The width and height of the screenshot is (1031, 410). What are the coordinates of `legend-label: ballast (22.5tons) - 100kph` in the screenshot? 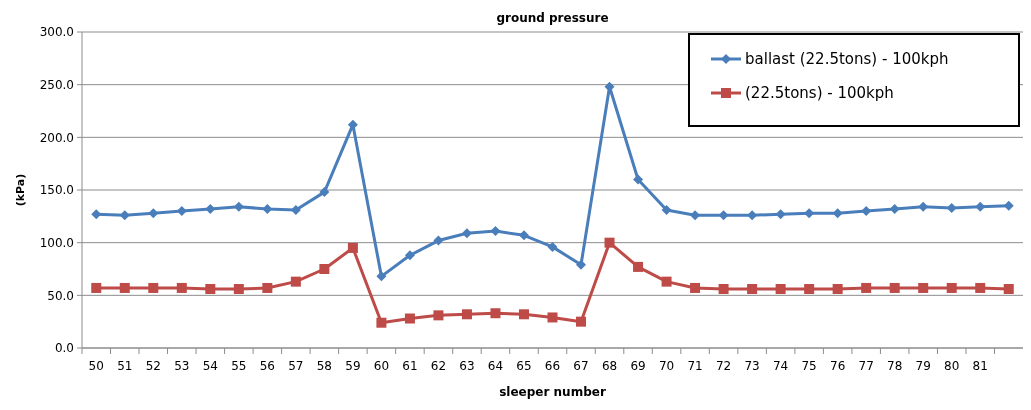 It's located at (847, 59).